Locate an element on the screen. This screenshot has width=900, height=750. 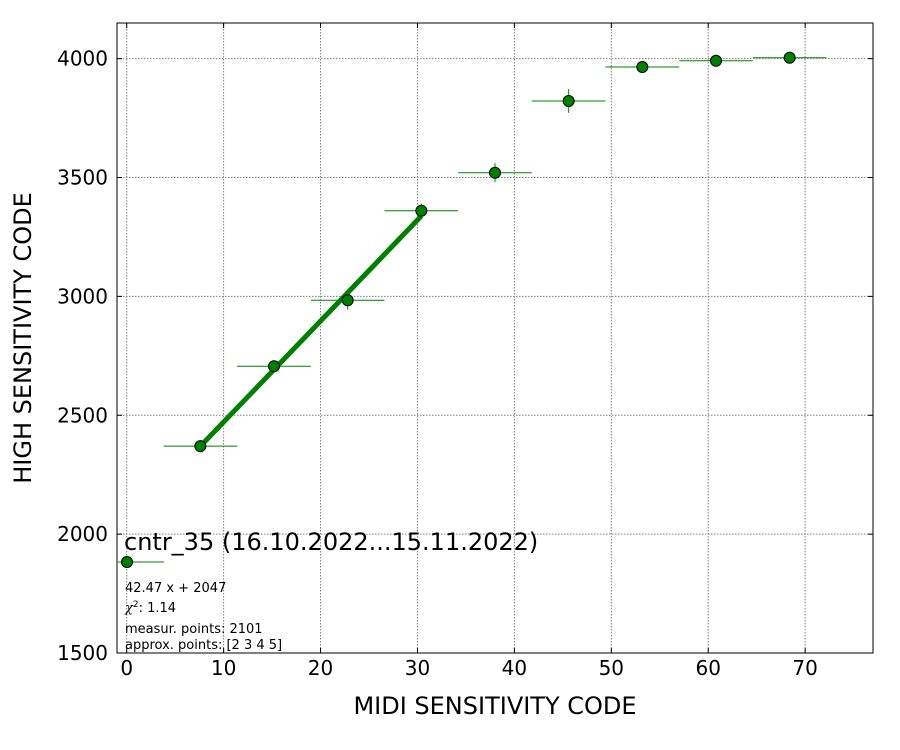
legend-approx-points: approx. points: [2 3 4 5] is located at coordinates (203, 645).